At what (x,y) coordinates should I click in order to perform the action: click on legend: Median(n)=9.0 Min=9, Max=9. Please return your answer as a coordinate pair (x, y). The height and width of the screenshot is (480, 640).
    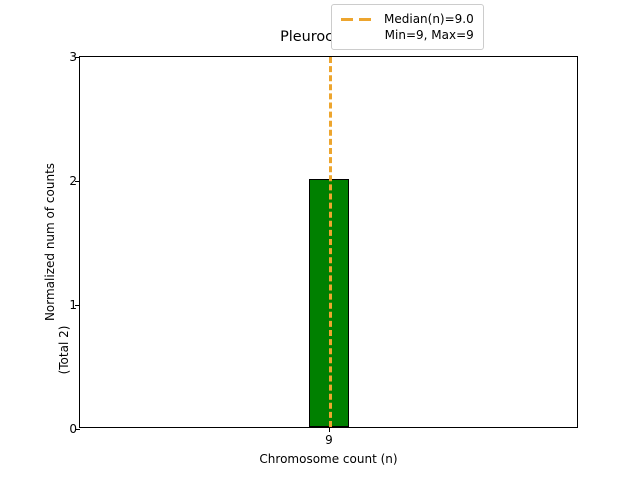
    Looking at the image, I should click on (407, 27).